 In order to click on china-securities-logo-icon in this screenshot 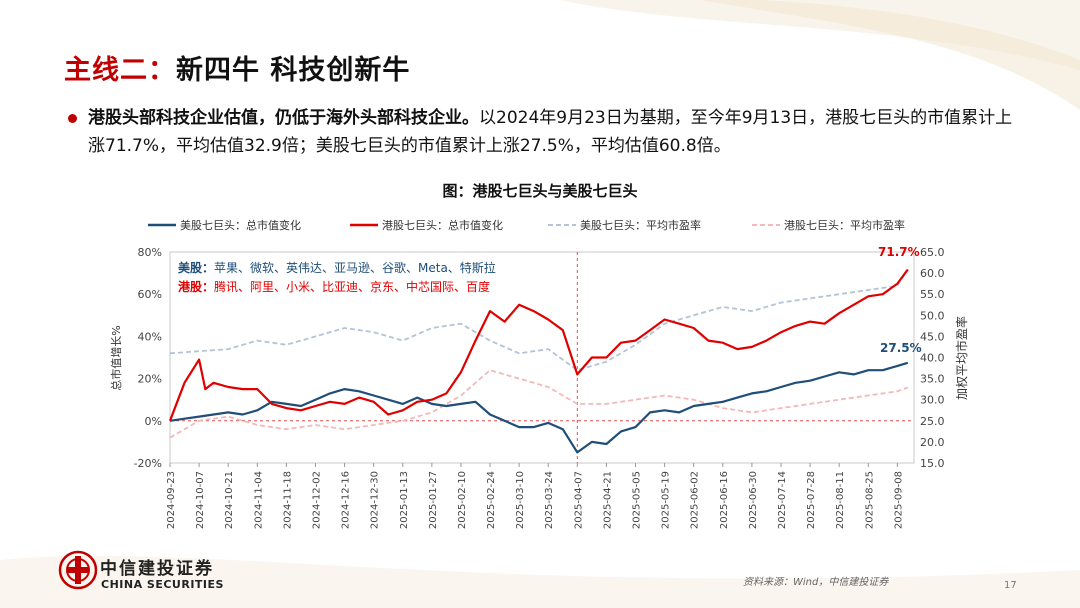, I will do `click(78, 570)`.